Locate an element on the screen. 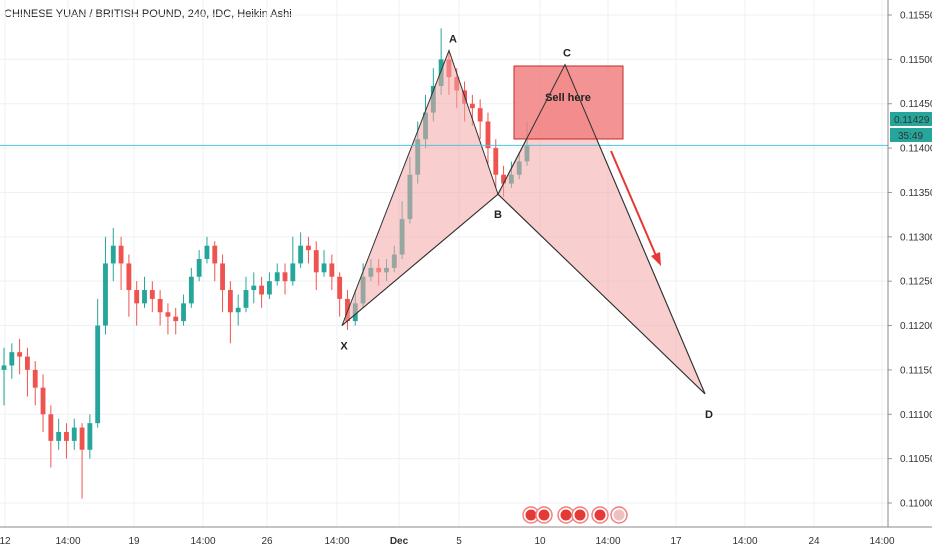  y-tick-label: 0.11050 is located at coordinates (916, 459).